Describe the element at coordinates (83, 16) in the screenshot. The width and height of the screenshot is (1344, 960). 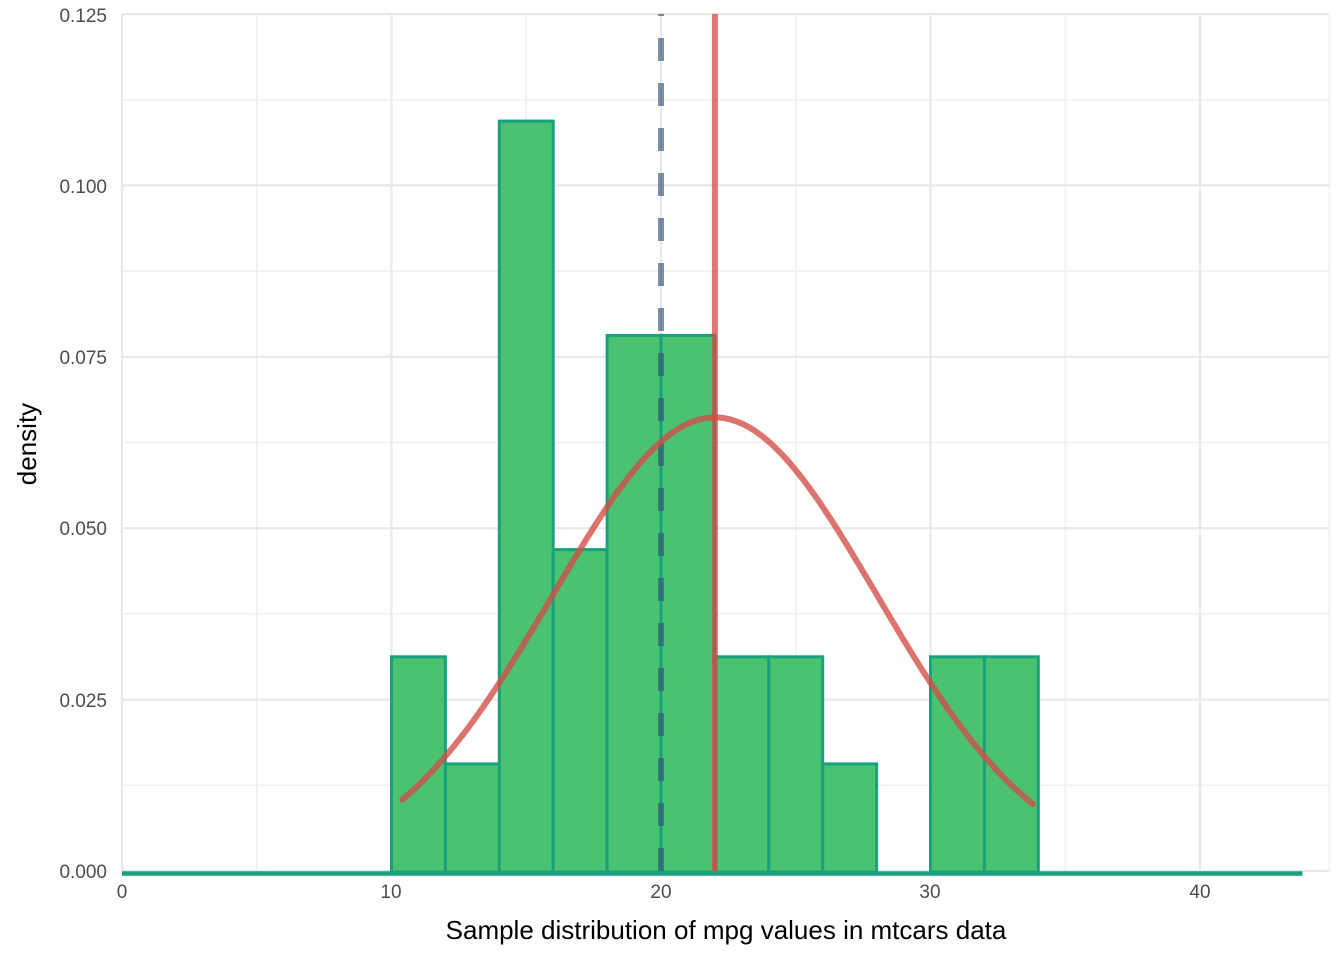
I see `y-tick-label: 0.125` at that location.